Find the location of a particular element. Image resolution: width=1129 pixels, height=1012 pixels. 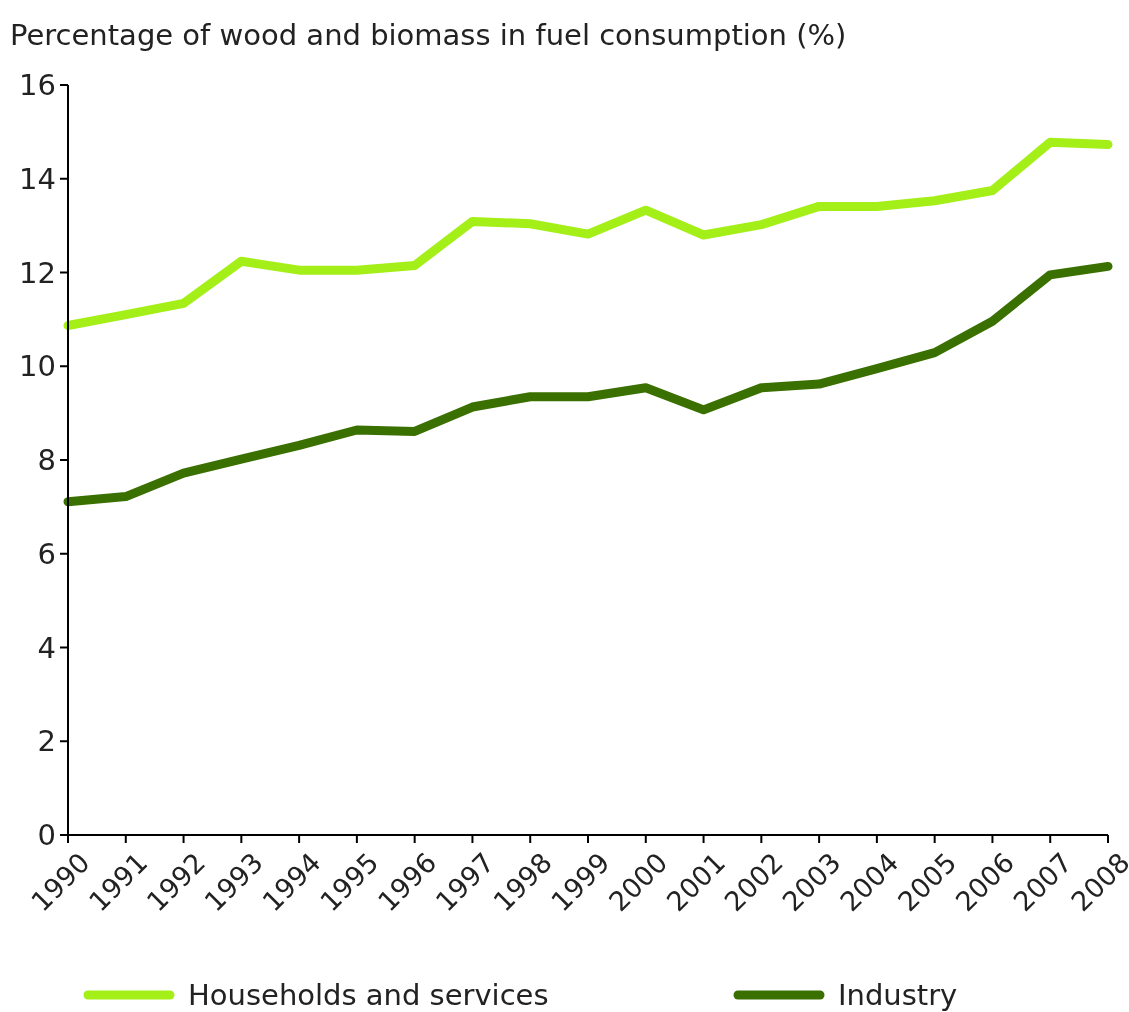

y-tick-label: 4 is located at coordinates (46, 647).